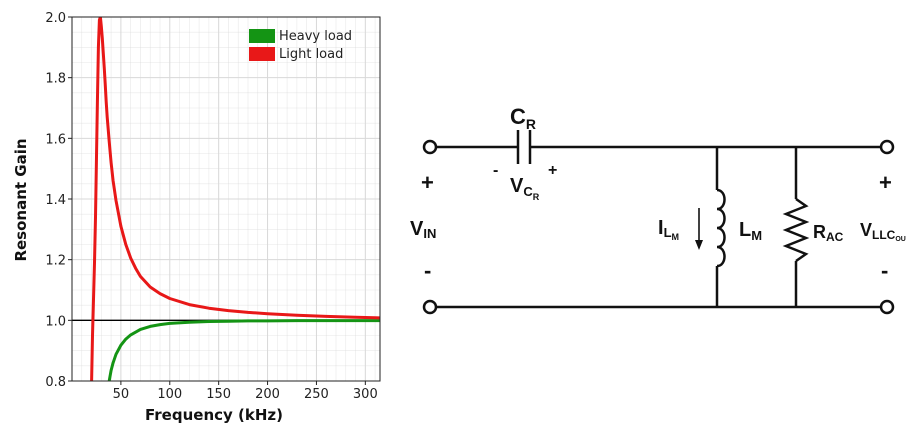 This screenshot has height=428, width=917. What do you see at coordinates (21, 199) in the screenshot?
I see `y-axis-title: Resonant Gain` at bounding box center [21, 199].